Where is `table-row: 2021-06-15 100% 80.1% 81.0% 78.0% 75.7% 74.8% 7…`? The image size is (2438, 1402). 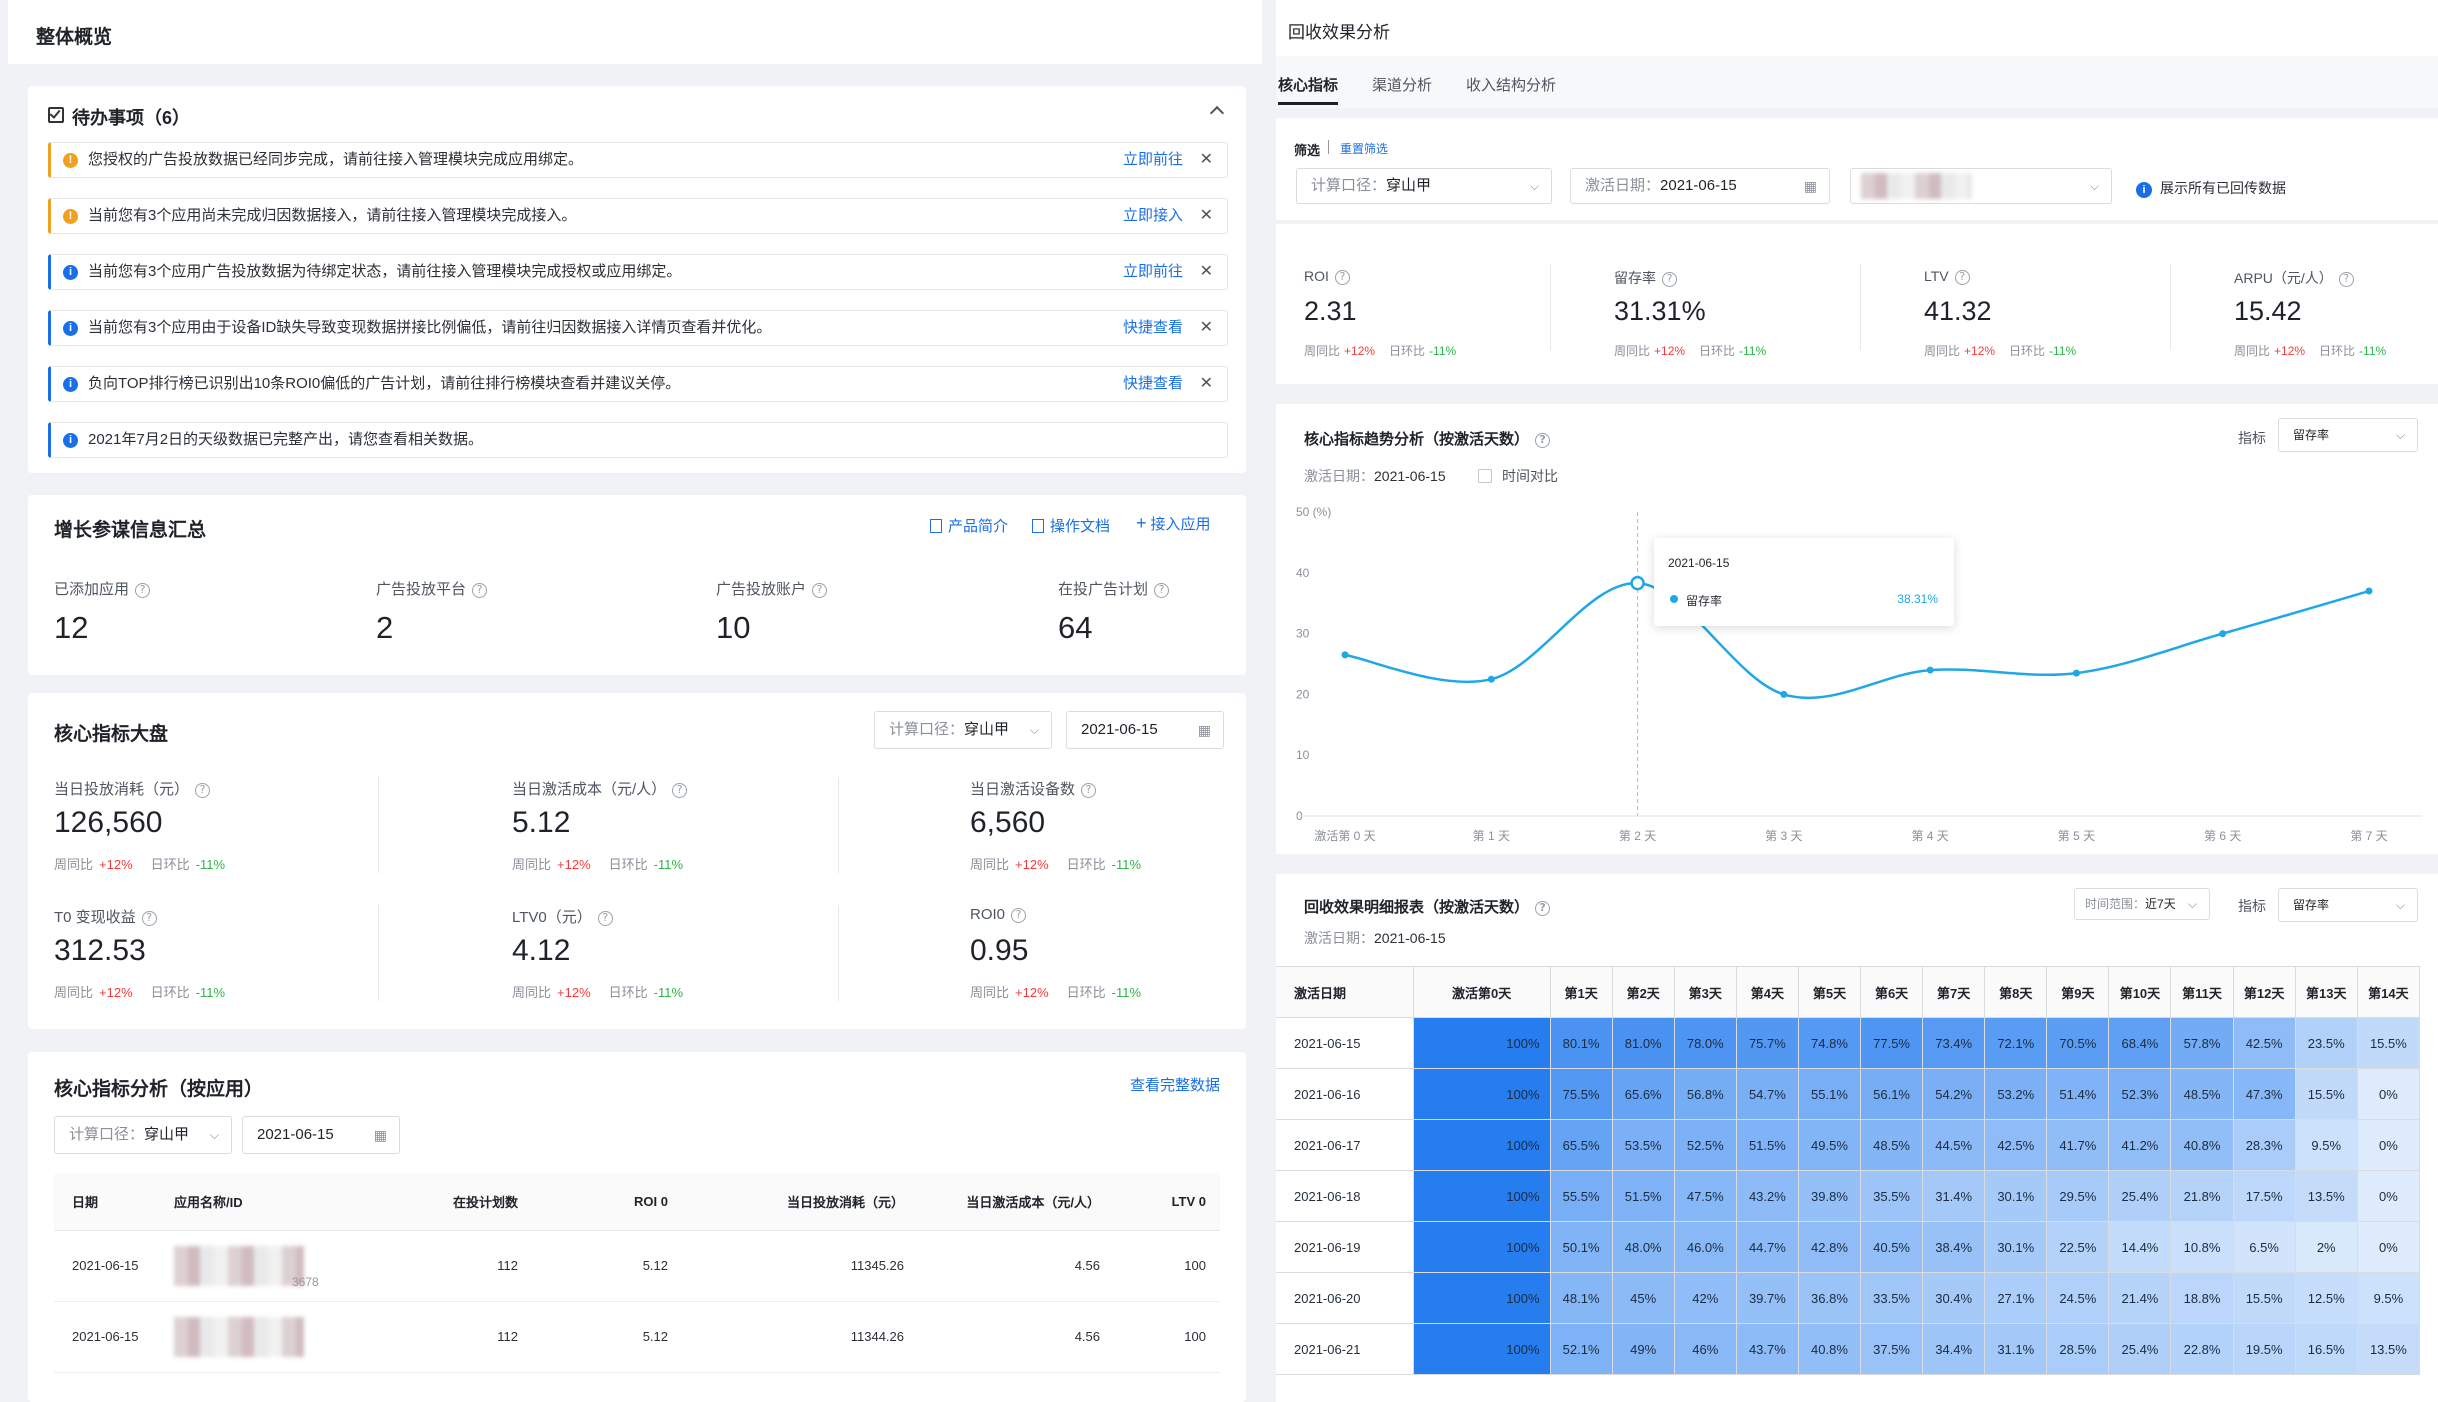 table-row: 2021-06-15 100% 80.1% 81.0% 78.0% 75.7% 74.8% 7… is located at coordinates (1848, 1043).